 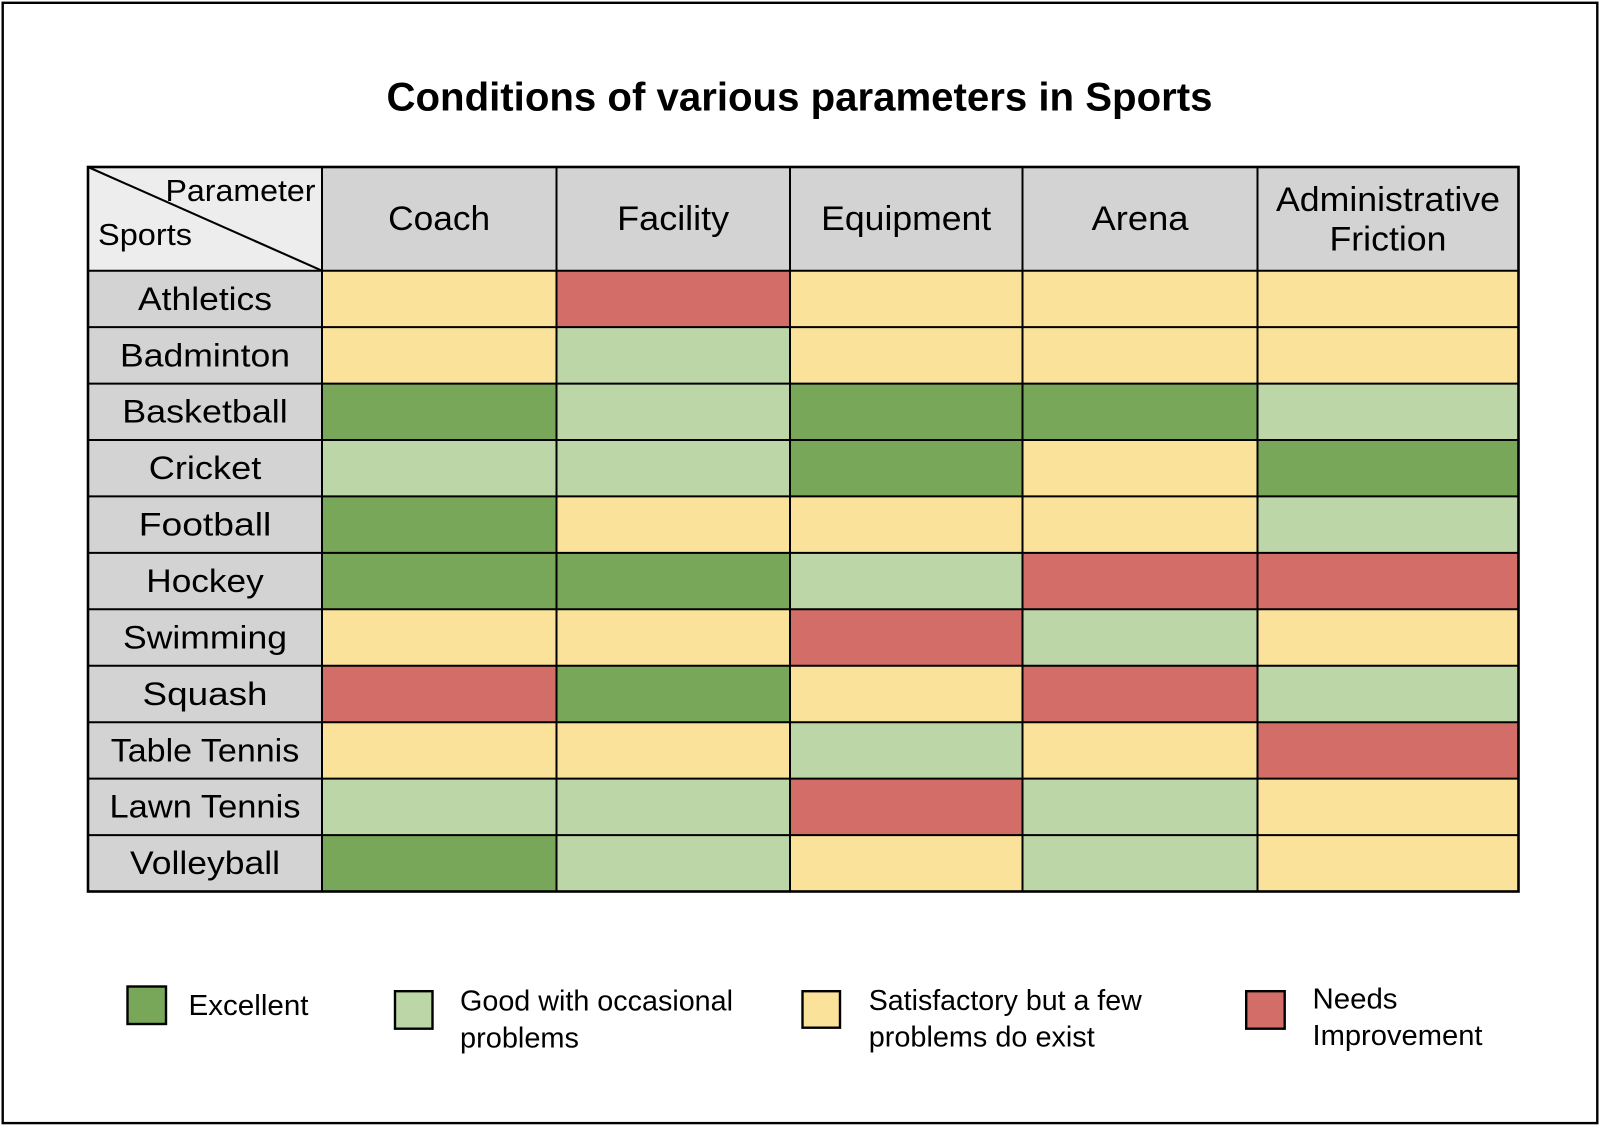 What do you see at coordinates (519, 1039) in the screenshot?
I see `svg-text: problems` at bounding box center [519, 1039].